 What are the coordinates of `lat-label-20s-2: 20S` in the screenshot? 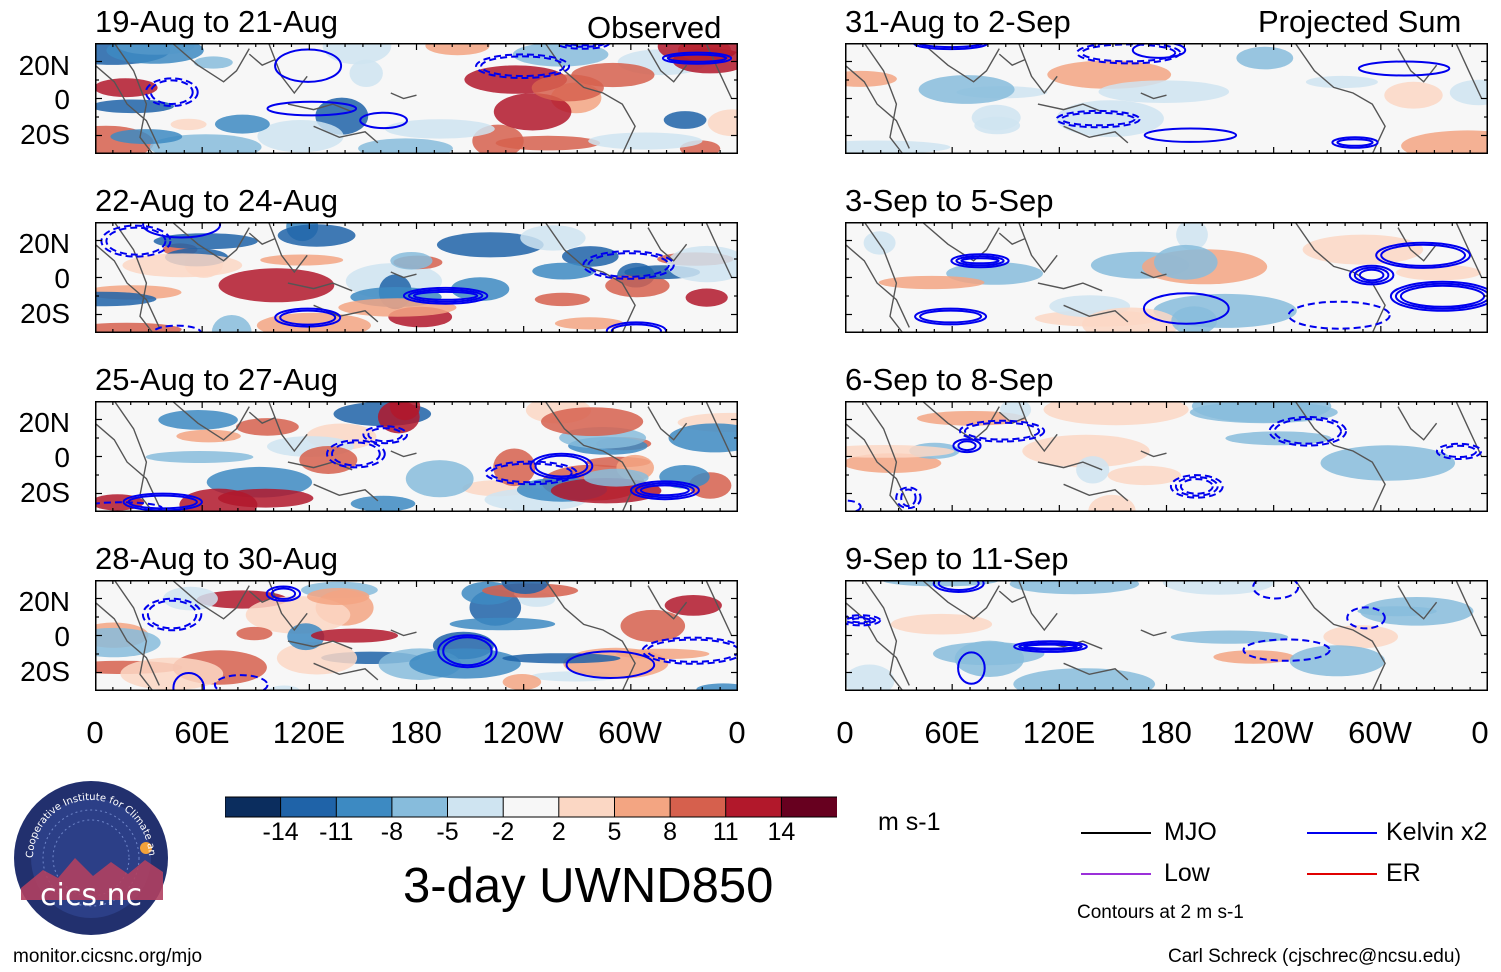 It's located at (45, 313).